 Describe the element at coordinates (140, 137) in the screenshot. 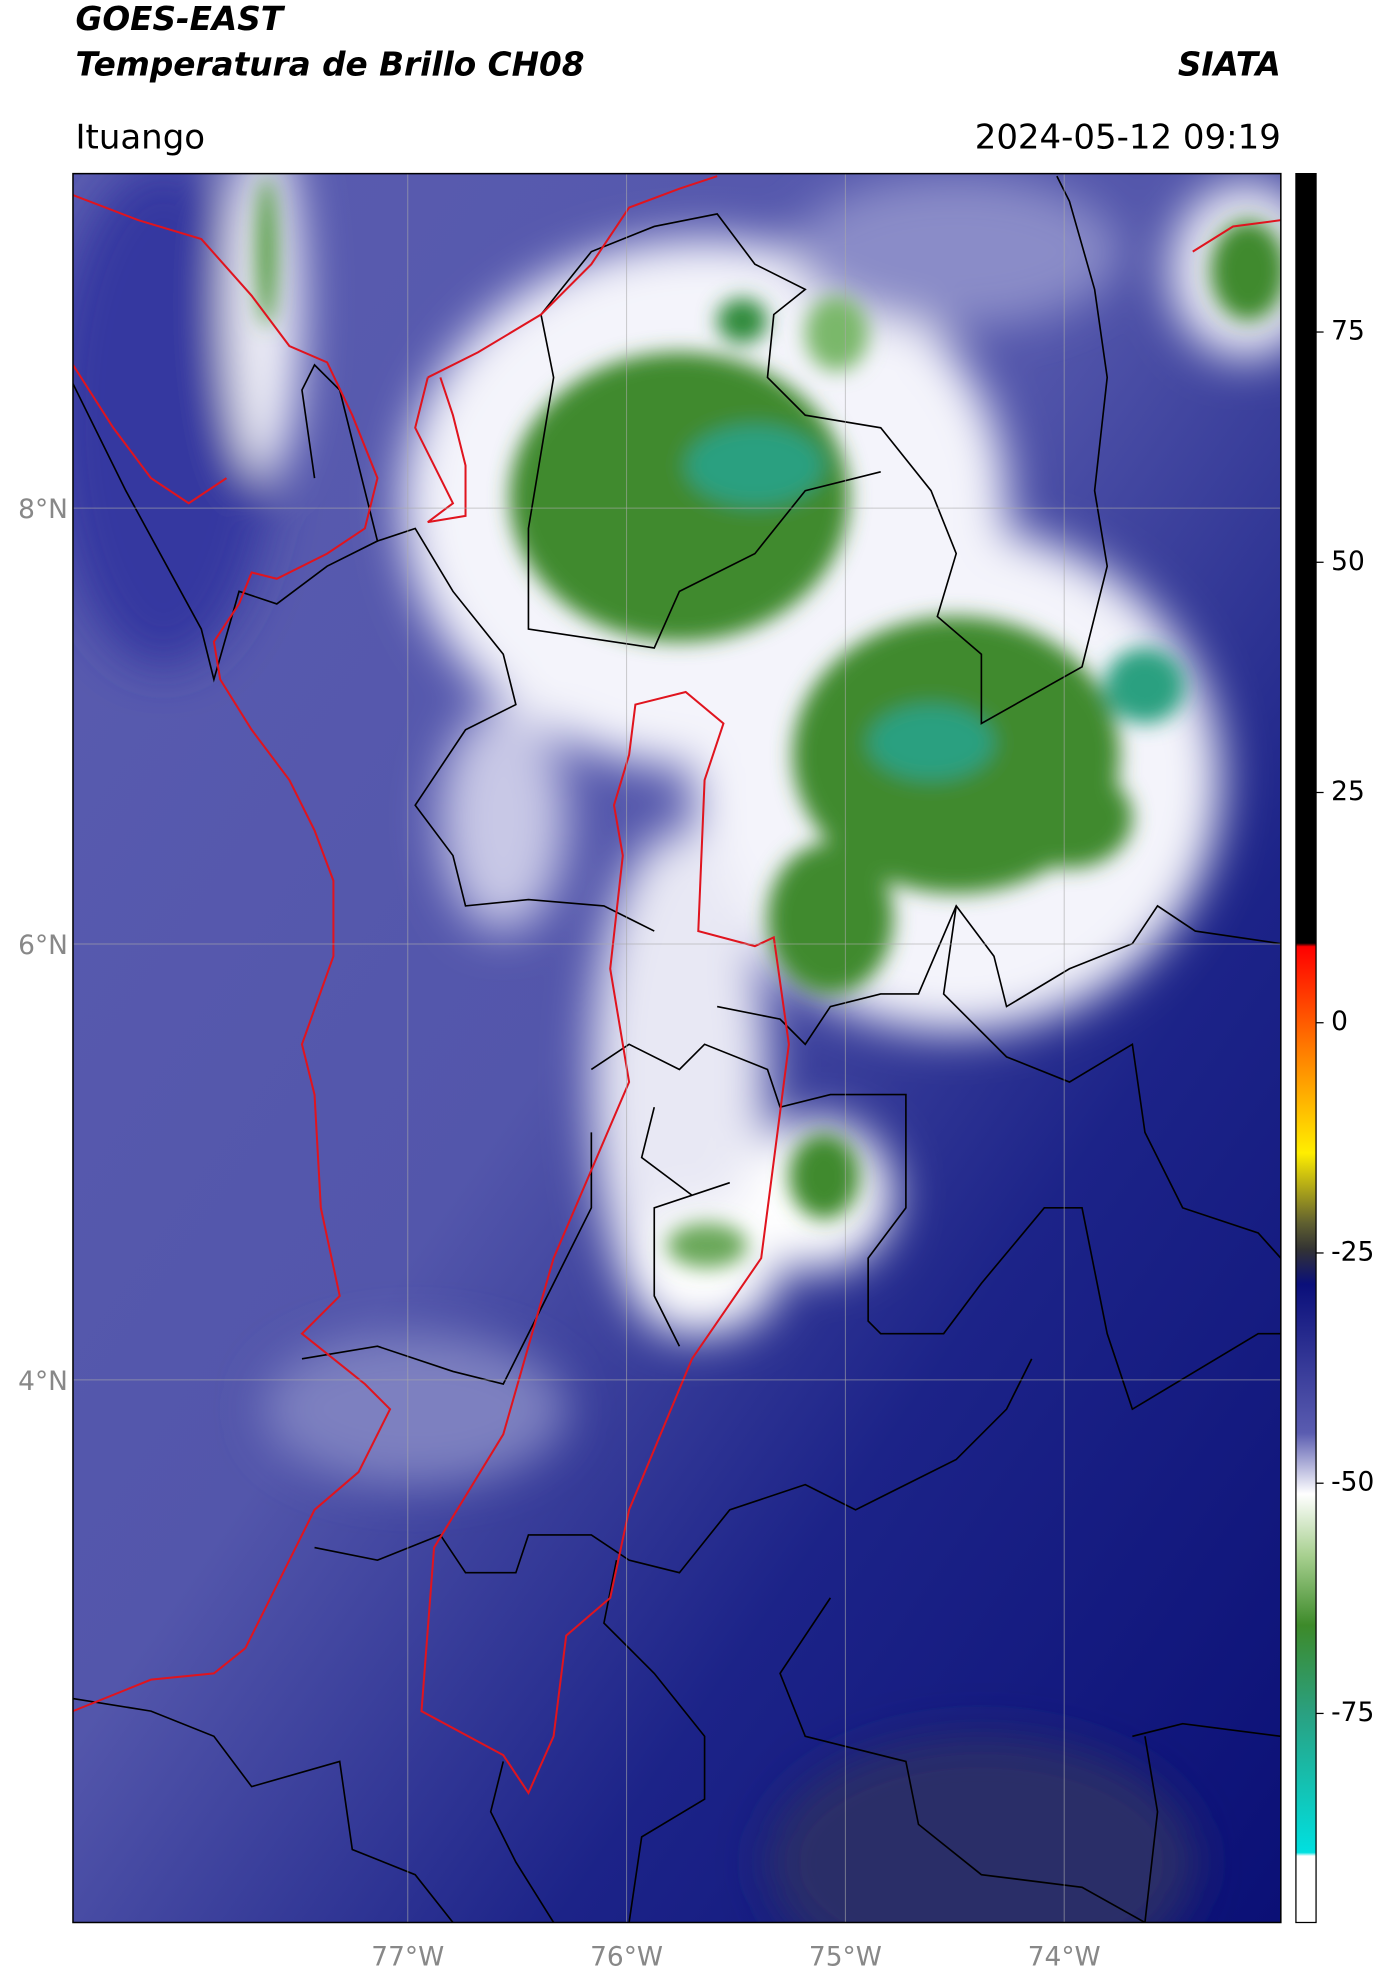

I see `region: Ituango` at that location.